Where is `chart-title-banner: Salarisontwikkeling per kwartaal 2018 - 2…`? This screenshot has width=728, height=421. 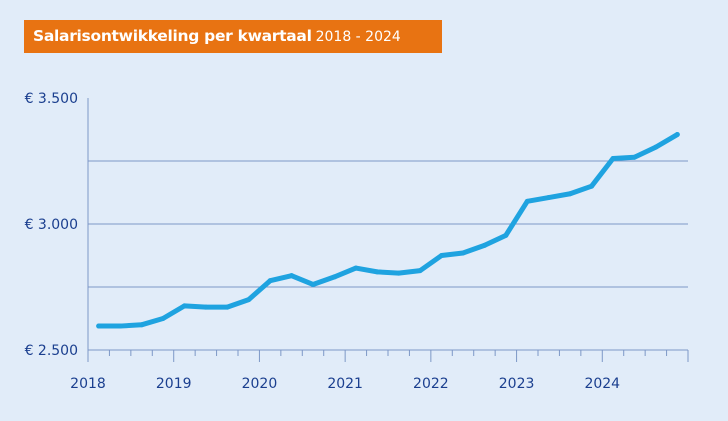
chart-title-banner: Salarisontwikkeling per kwartaal 2018 - 2… is located at coordinates (233, 36).